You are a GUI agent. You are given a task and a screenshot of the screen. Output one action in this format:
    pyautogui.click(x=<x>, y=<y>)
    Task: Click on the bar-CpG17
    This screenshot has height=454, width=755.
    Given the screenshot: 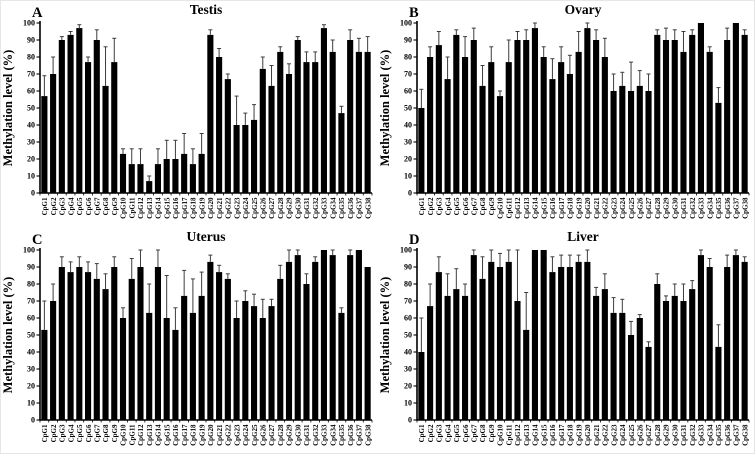 What is the action you would take?
    pyautogui.click(x=561, y=343)
    